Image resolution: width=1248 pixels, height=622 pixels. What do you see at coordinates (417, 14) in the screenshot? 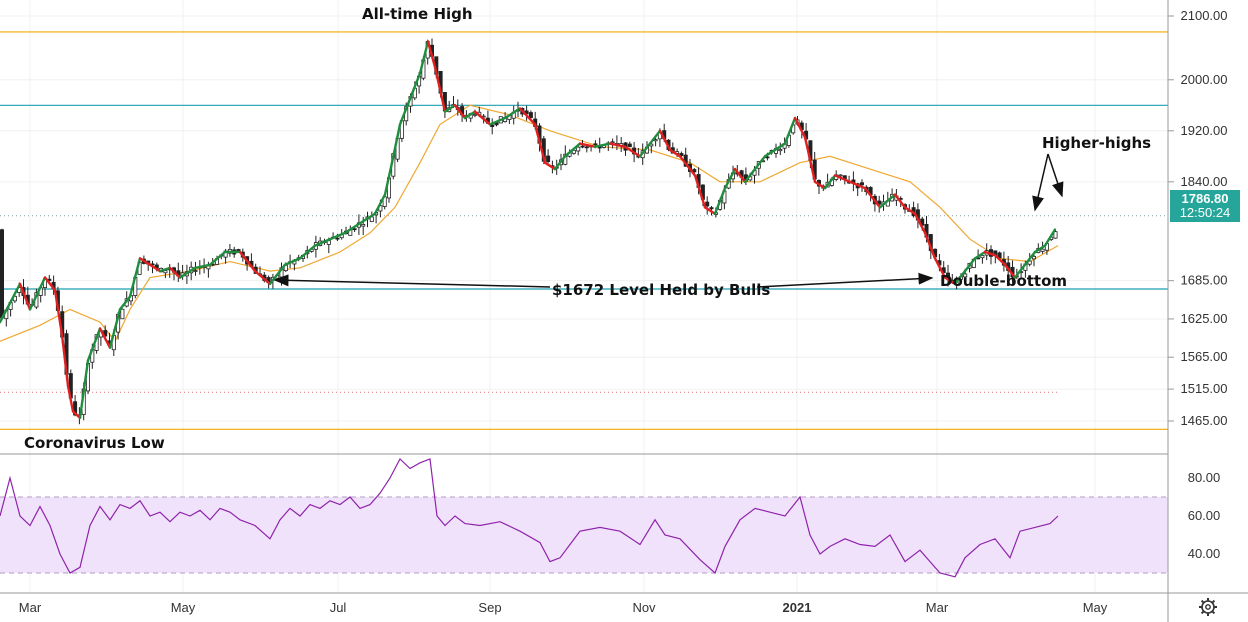
I see `all-time-high-label: All-time High` at bounding box center [417, 14].